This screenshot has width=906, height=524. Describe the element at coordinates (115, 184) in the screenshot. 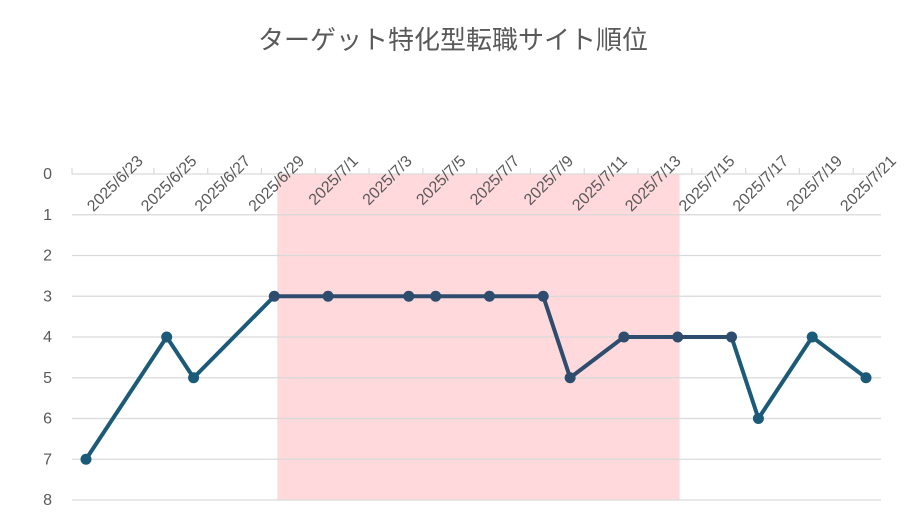

I see `x-tick-label: 2025/6/23` at that location.